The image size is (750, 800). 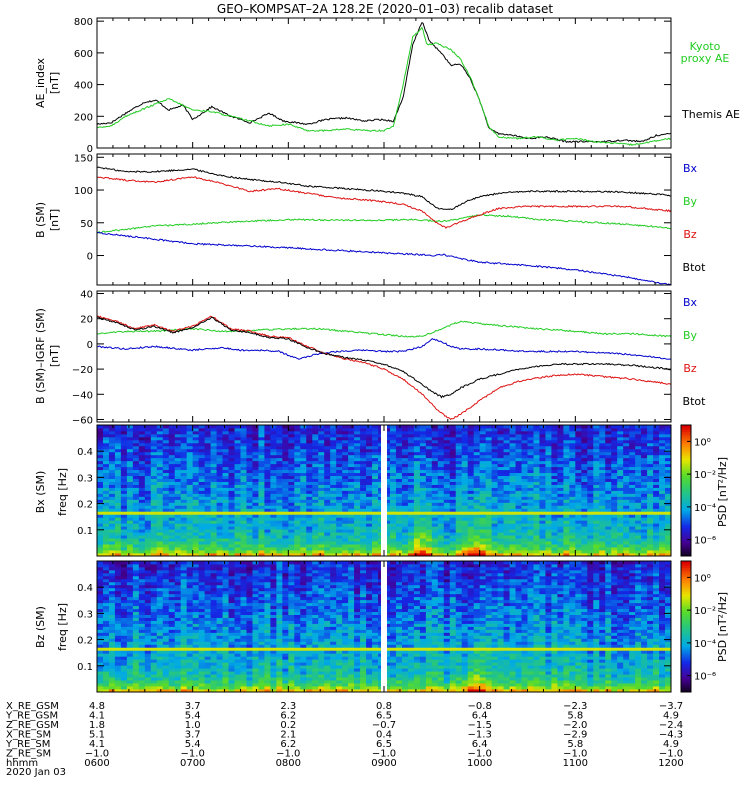 What do you see at coordinates (702, 442) in the screenshot?
I see `colorbar-tick-label: 10⁰` at bounding box center [702, 442].